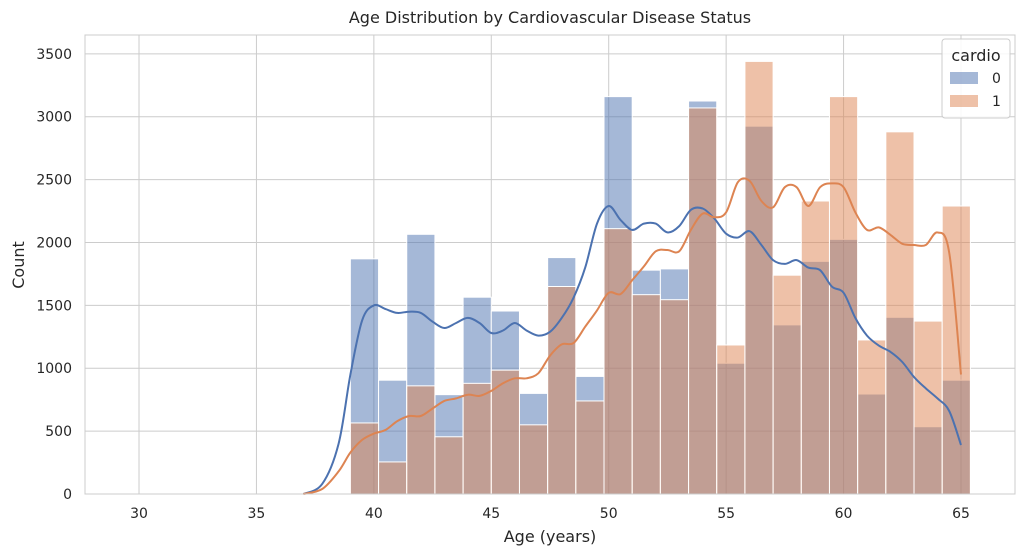 This screenshot has height=560, width=1025. I want to click on legend-label-0: 0, so click(996, 79).